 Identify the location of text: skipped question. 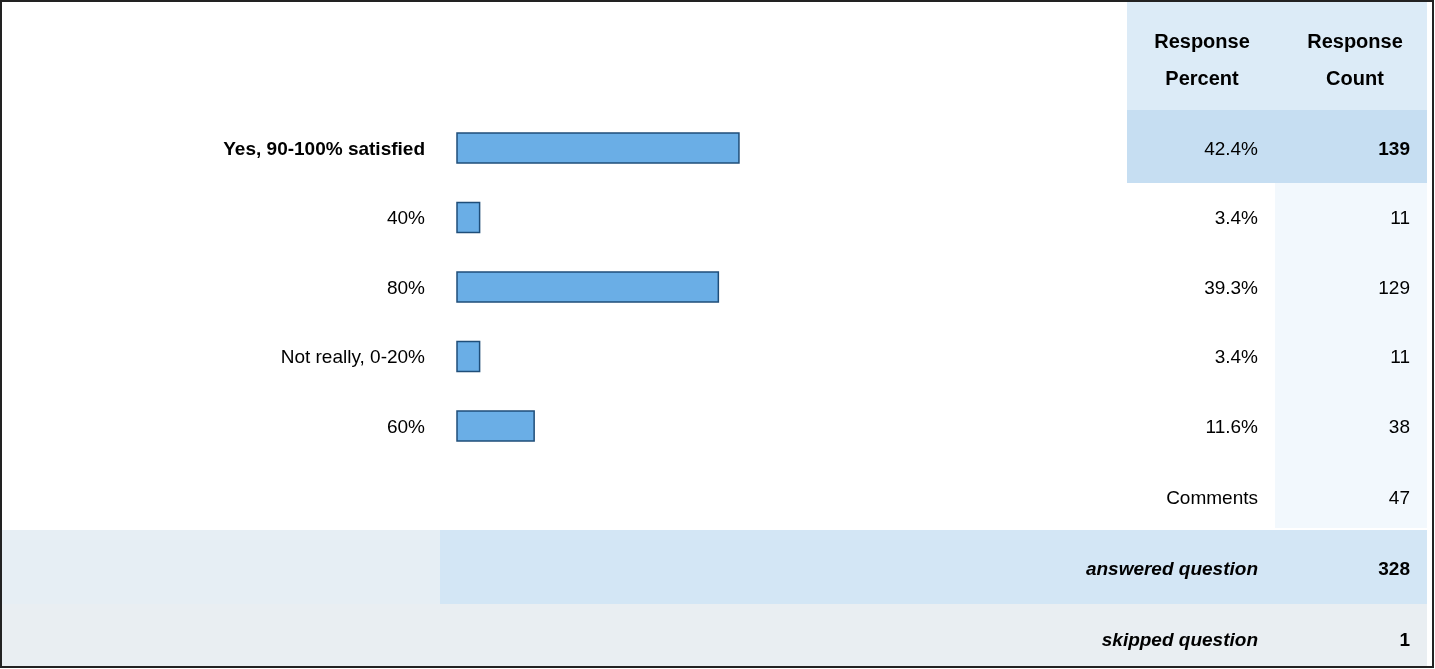
(1179, 639).